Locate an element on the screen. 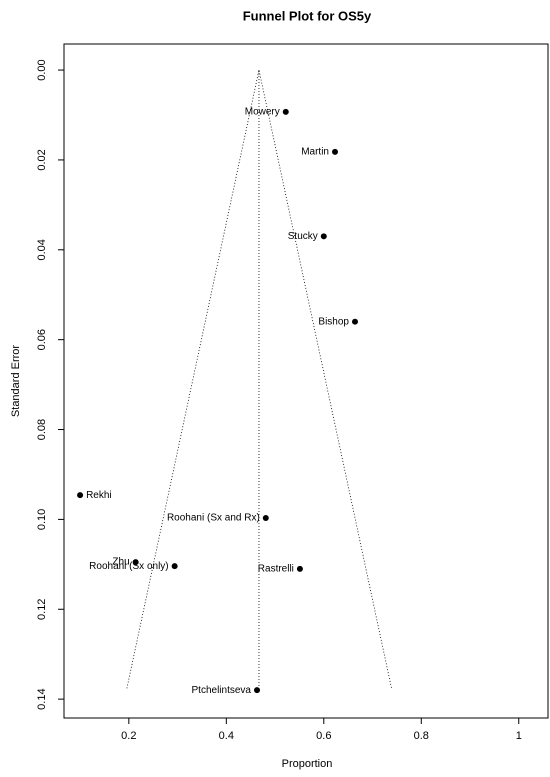 This screenshot has height=777, width=550. study-label: Rekhi is located at coordinates (99, 495).